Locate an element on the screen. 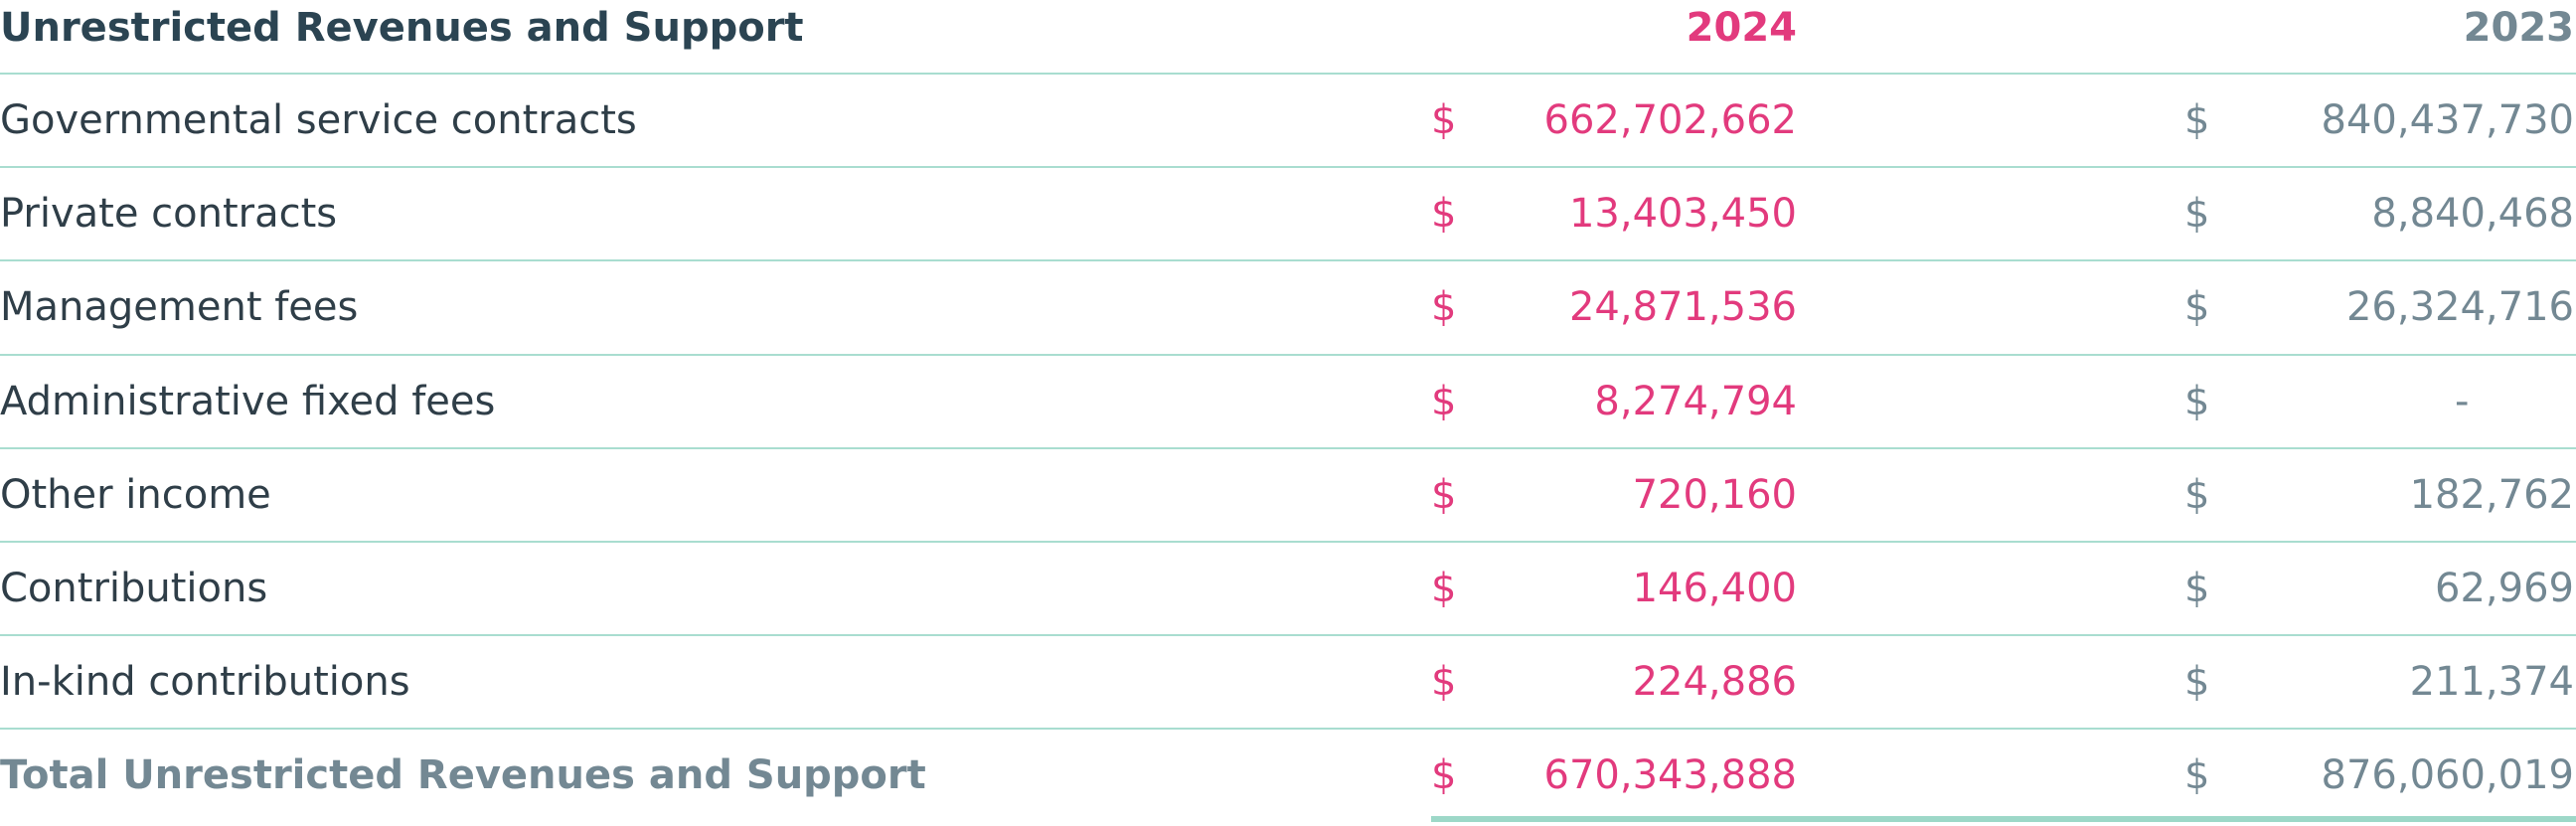 The image size is (2576, 826). value-2023: - is located at coordinates (2462, 401).